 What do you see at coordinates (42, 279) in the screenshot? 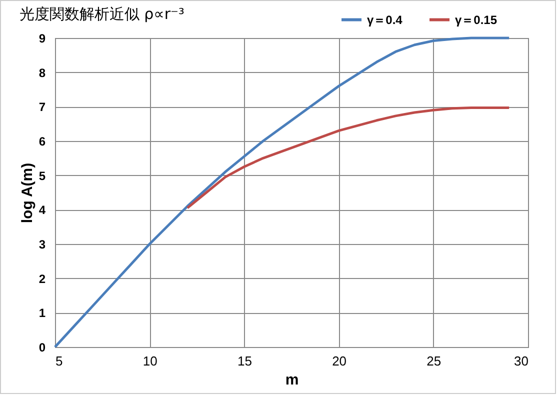
I see `y-tick-label: 2` at bounding box center [42, 279].